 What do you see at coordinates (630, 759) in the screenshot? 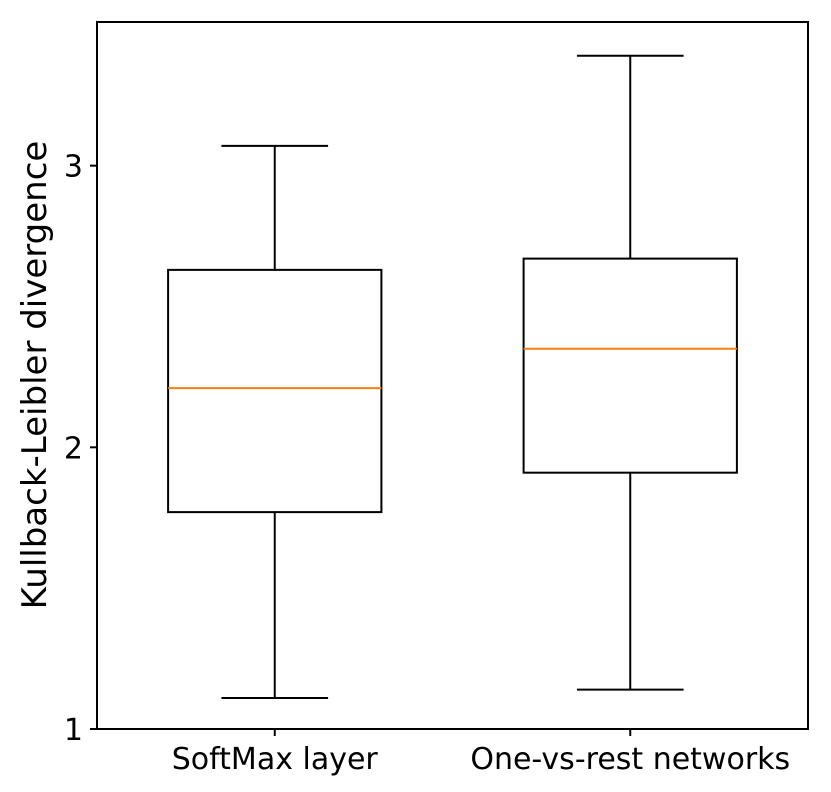
I see `x-tick-label: One-vs-rest networks` at bounding box center [630, 759].